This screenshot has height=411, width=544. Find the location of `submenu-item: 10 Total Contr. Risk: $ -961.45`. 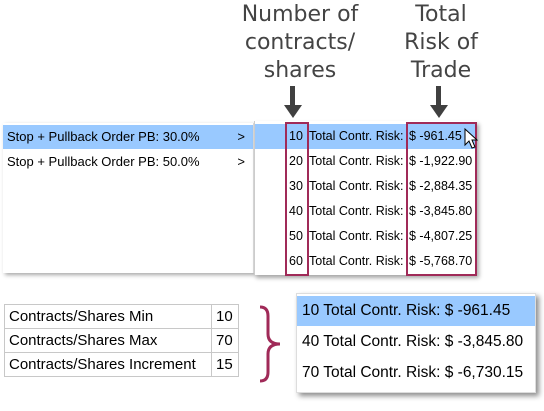

submenu-item: 10 Total Contr. Risk: $ -961.45 is located at coordinates (366, 136).